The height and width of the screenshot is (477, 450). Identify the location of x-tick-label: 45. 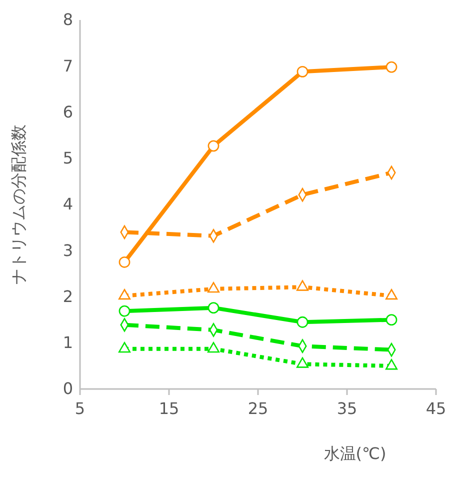
(436, 408).